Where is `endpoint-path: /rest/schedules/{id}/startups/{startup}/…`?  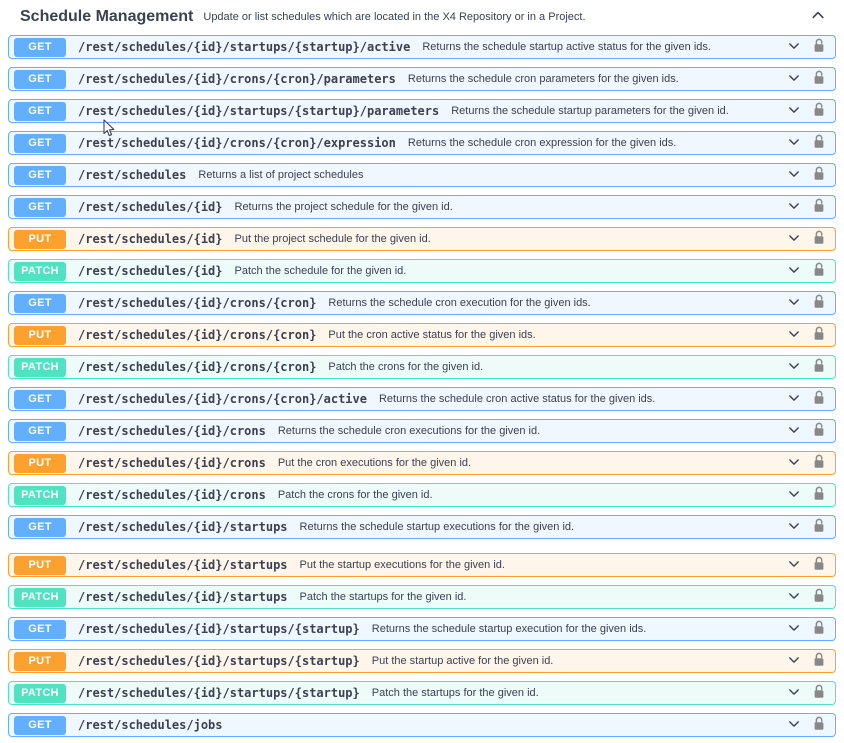
endpoint-path: /rest/schedules/{id}/startups/{startup}/… is located at coordinates (244, 47).